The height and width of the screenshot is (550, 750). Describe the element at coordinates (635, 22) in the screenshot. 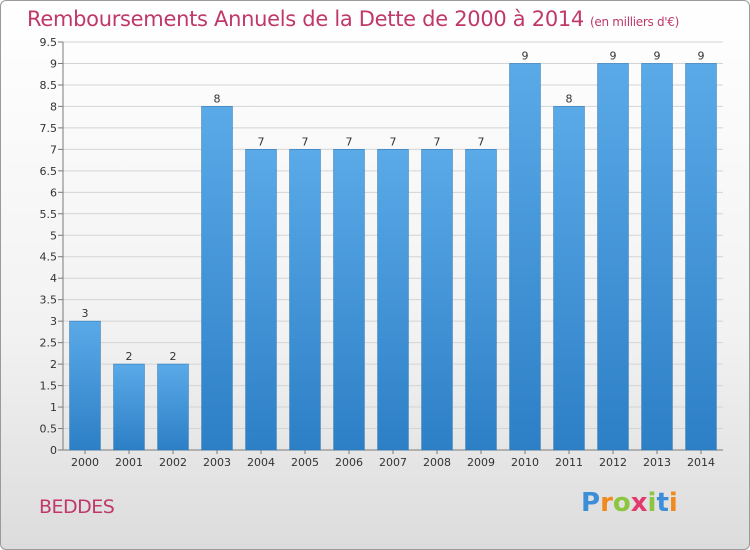

I see `chart-subtitle: (en milliers d'€)` at that location.